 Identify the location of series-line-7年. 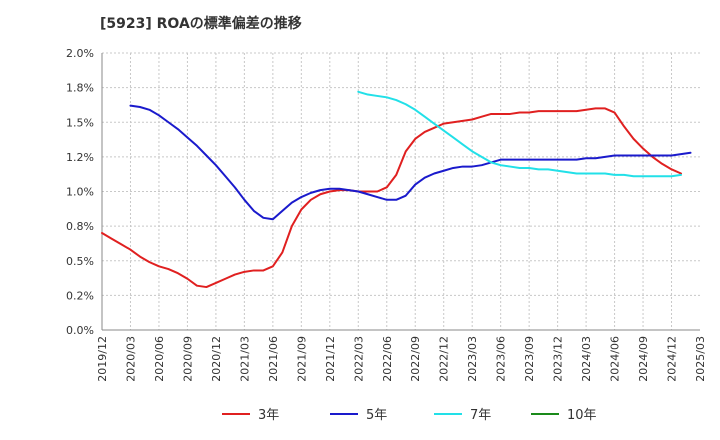
(520, 134).